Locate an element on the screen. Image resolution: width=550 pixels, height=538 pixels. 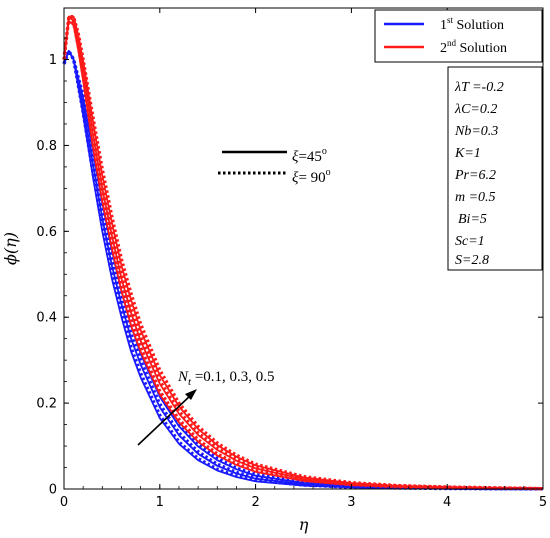
parameter-box-frame is located at coordinates (495, 168).